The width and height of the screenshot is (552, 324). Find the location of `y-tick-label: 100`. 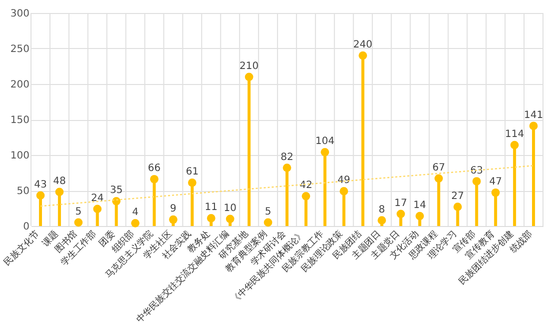

y-tick-label: 100 is located at coordinates (20, 156).